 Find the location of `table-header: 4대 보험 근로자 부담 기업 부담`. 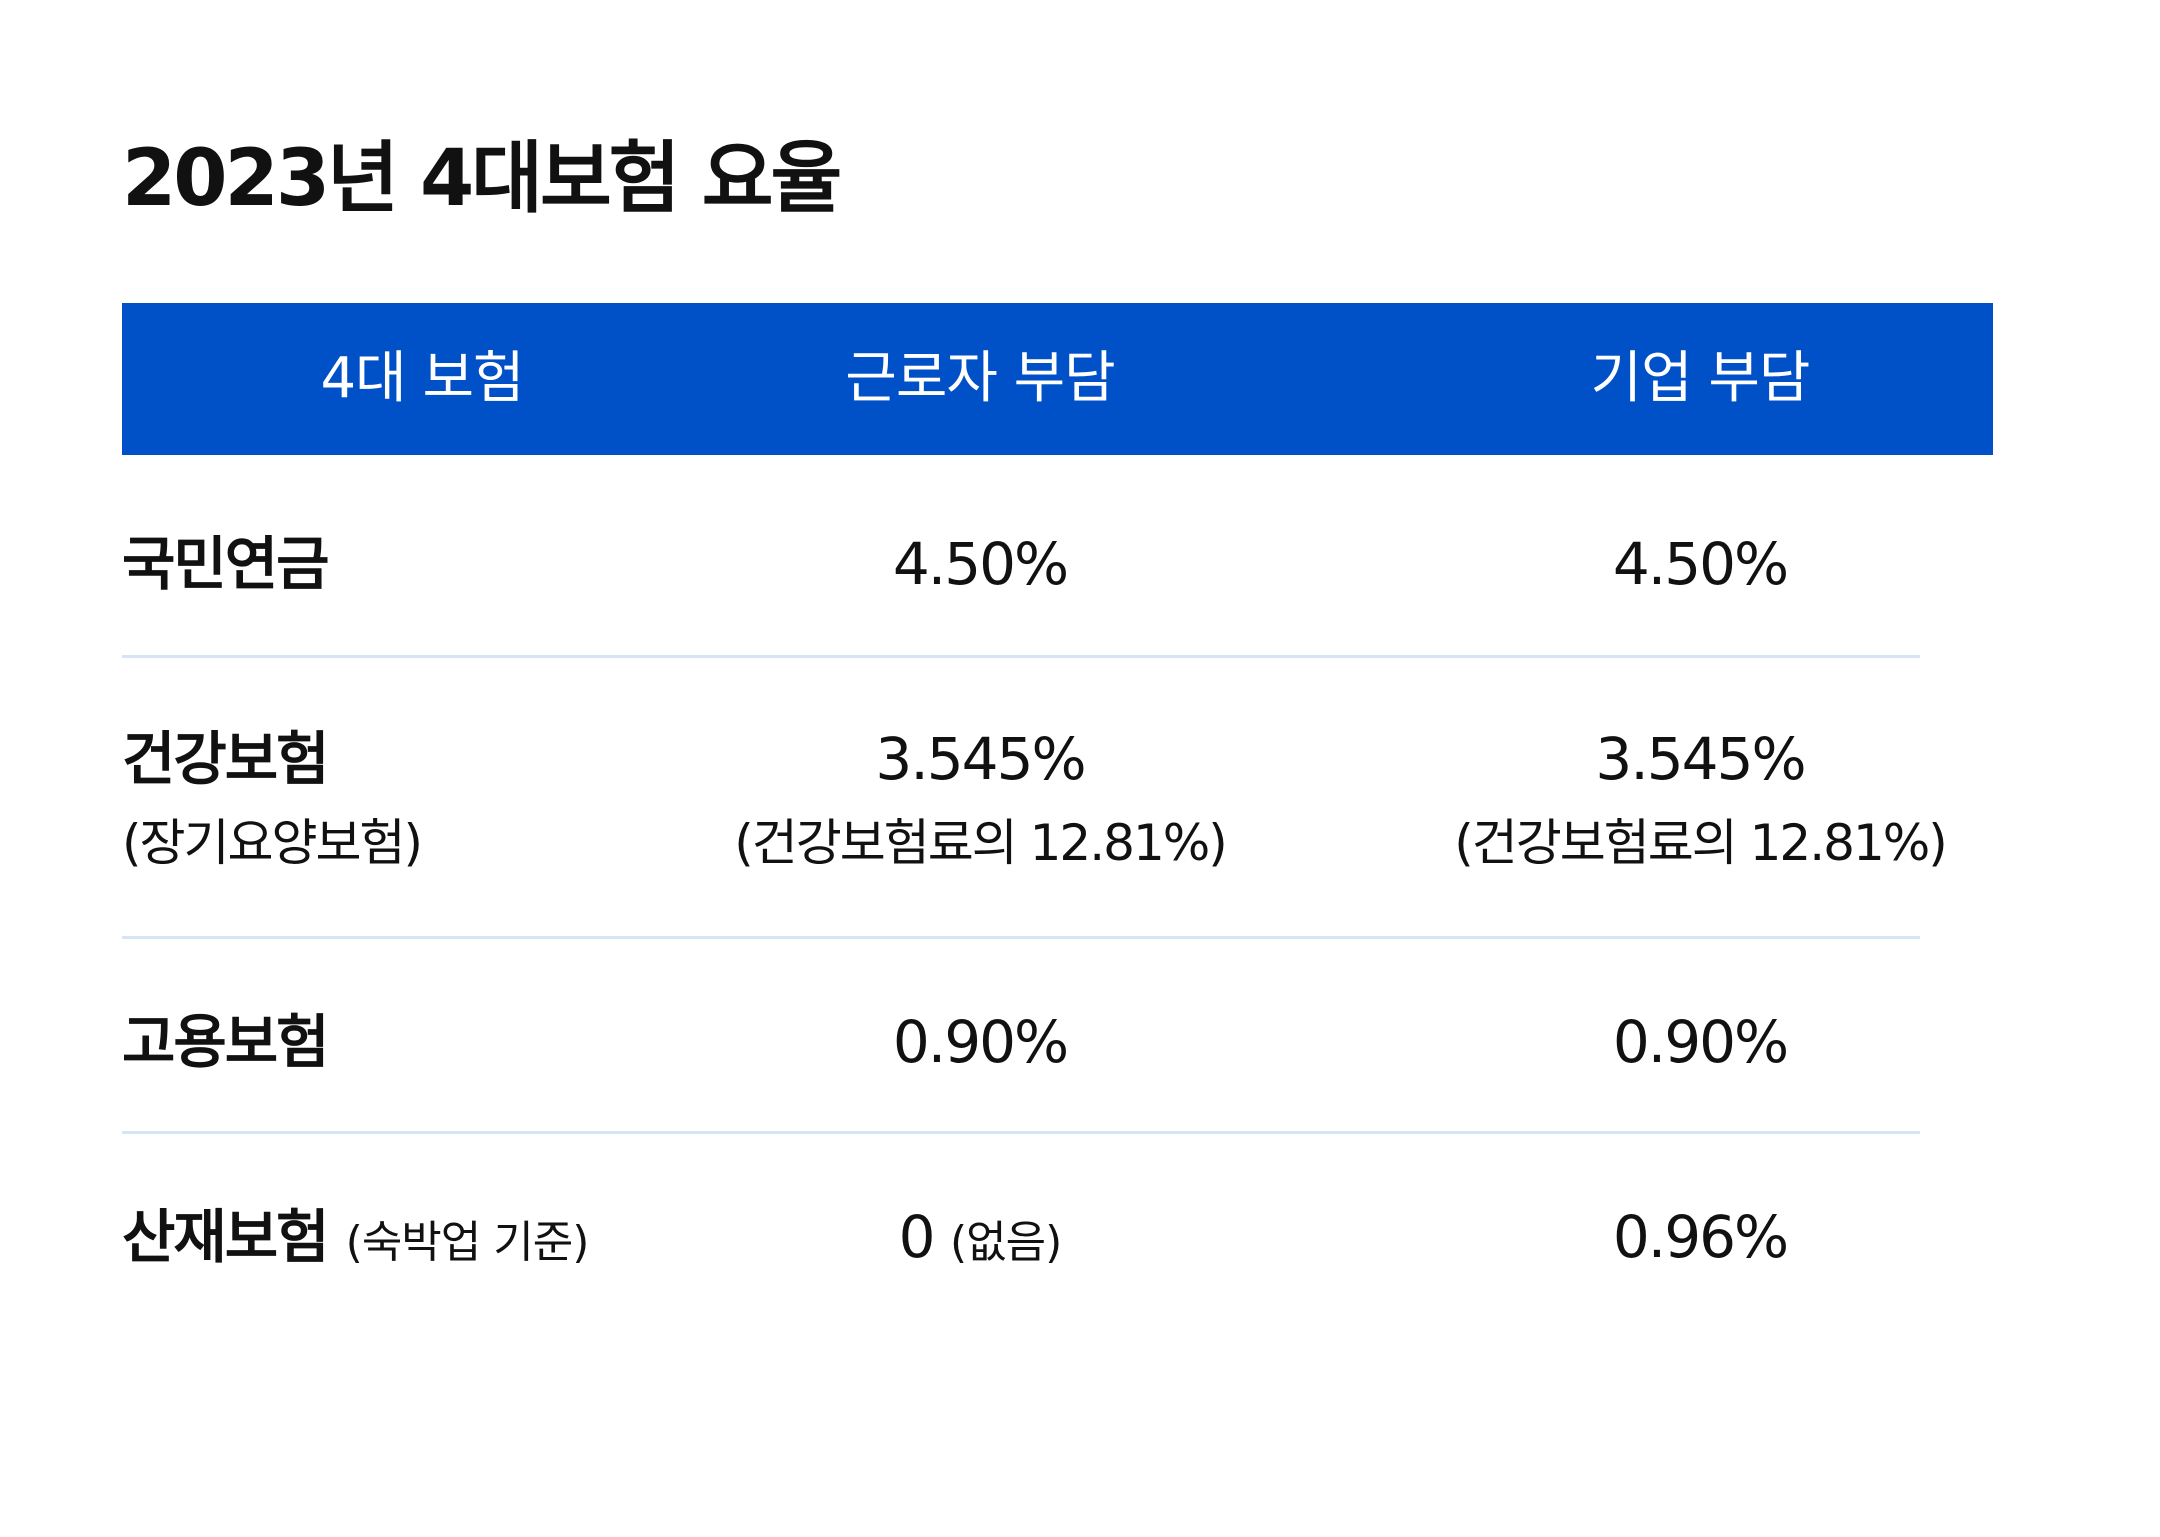

table-header: 4대 보험 근로자 부담 기업 부담 is located at coordinates (1057, 379).